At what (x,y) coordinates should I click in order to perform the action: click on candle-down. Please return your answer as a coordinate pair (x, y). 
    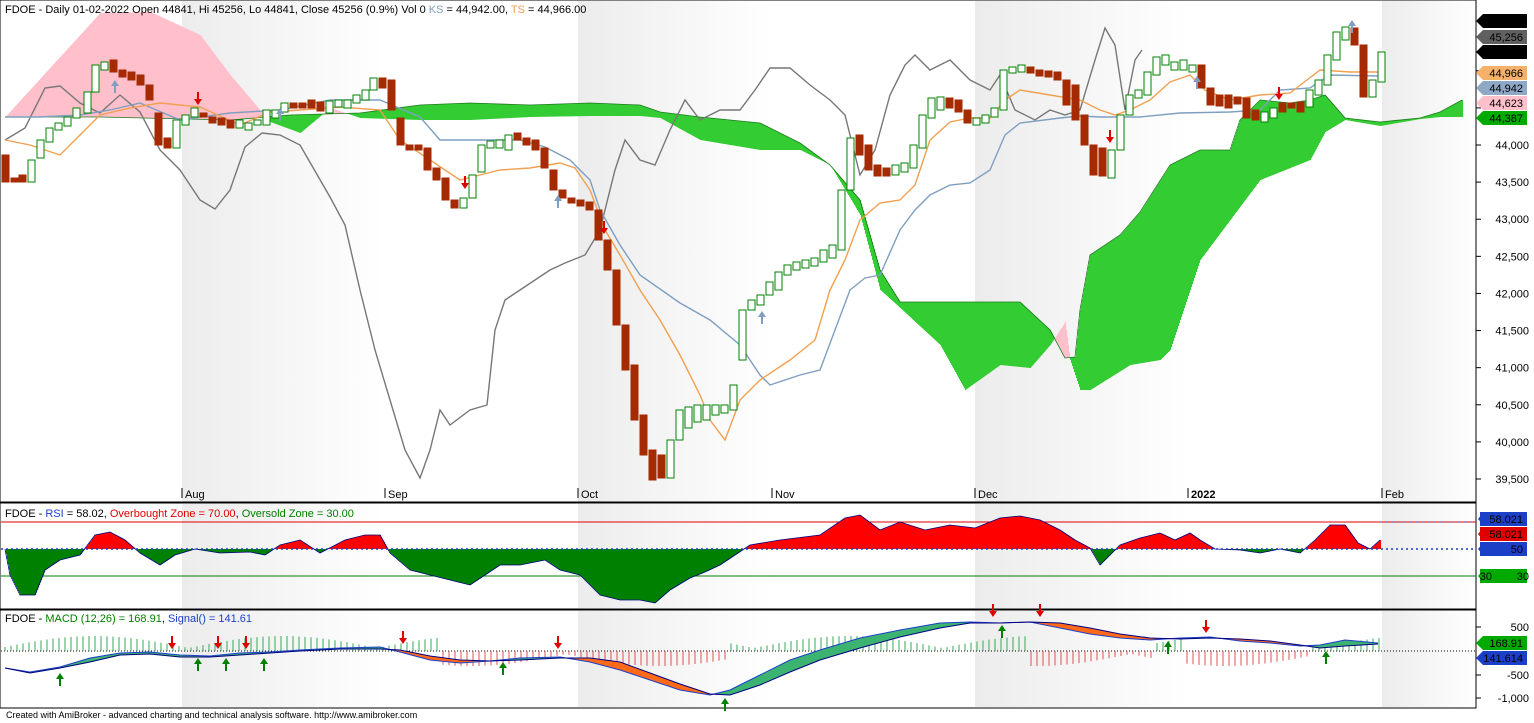
    Looking at the image, I should click on (212, 120).